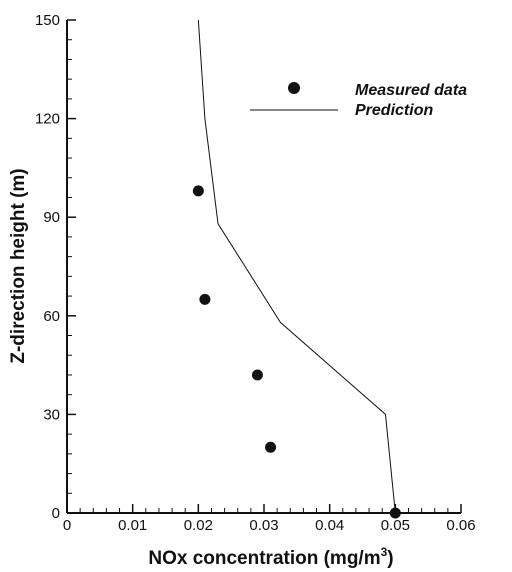  What do you see at coordinates (18, 265) in the screenshot?
I see `y-axis-title: Z-direction height (m)` at bounding box center [18, 265].